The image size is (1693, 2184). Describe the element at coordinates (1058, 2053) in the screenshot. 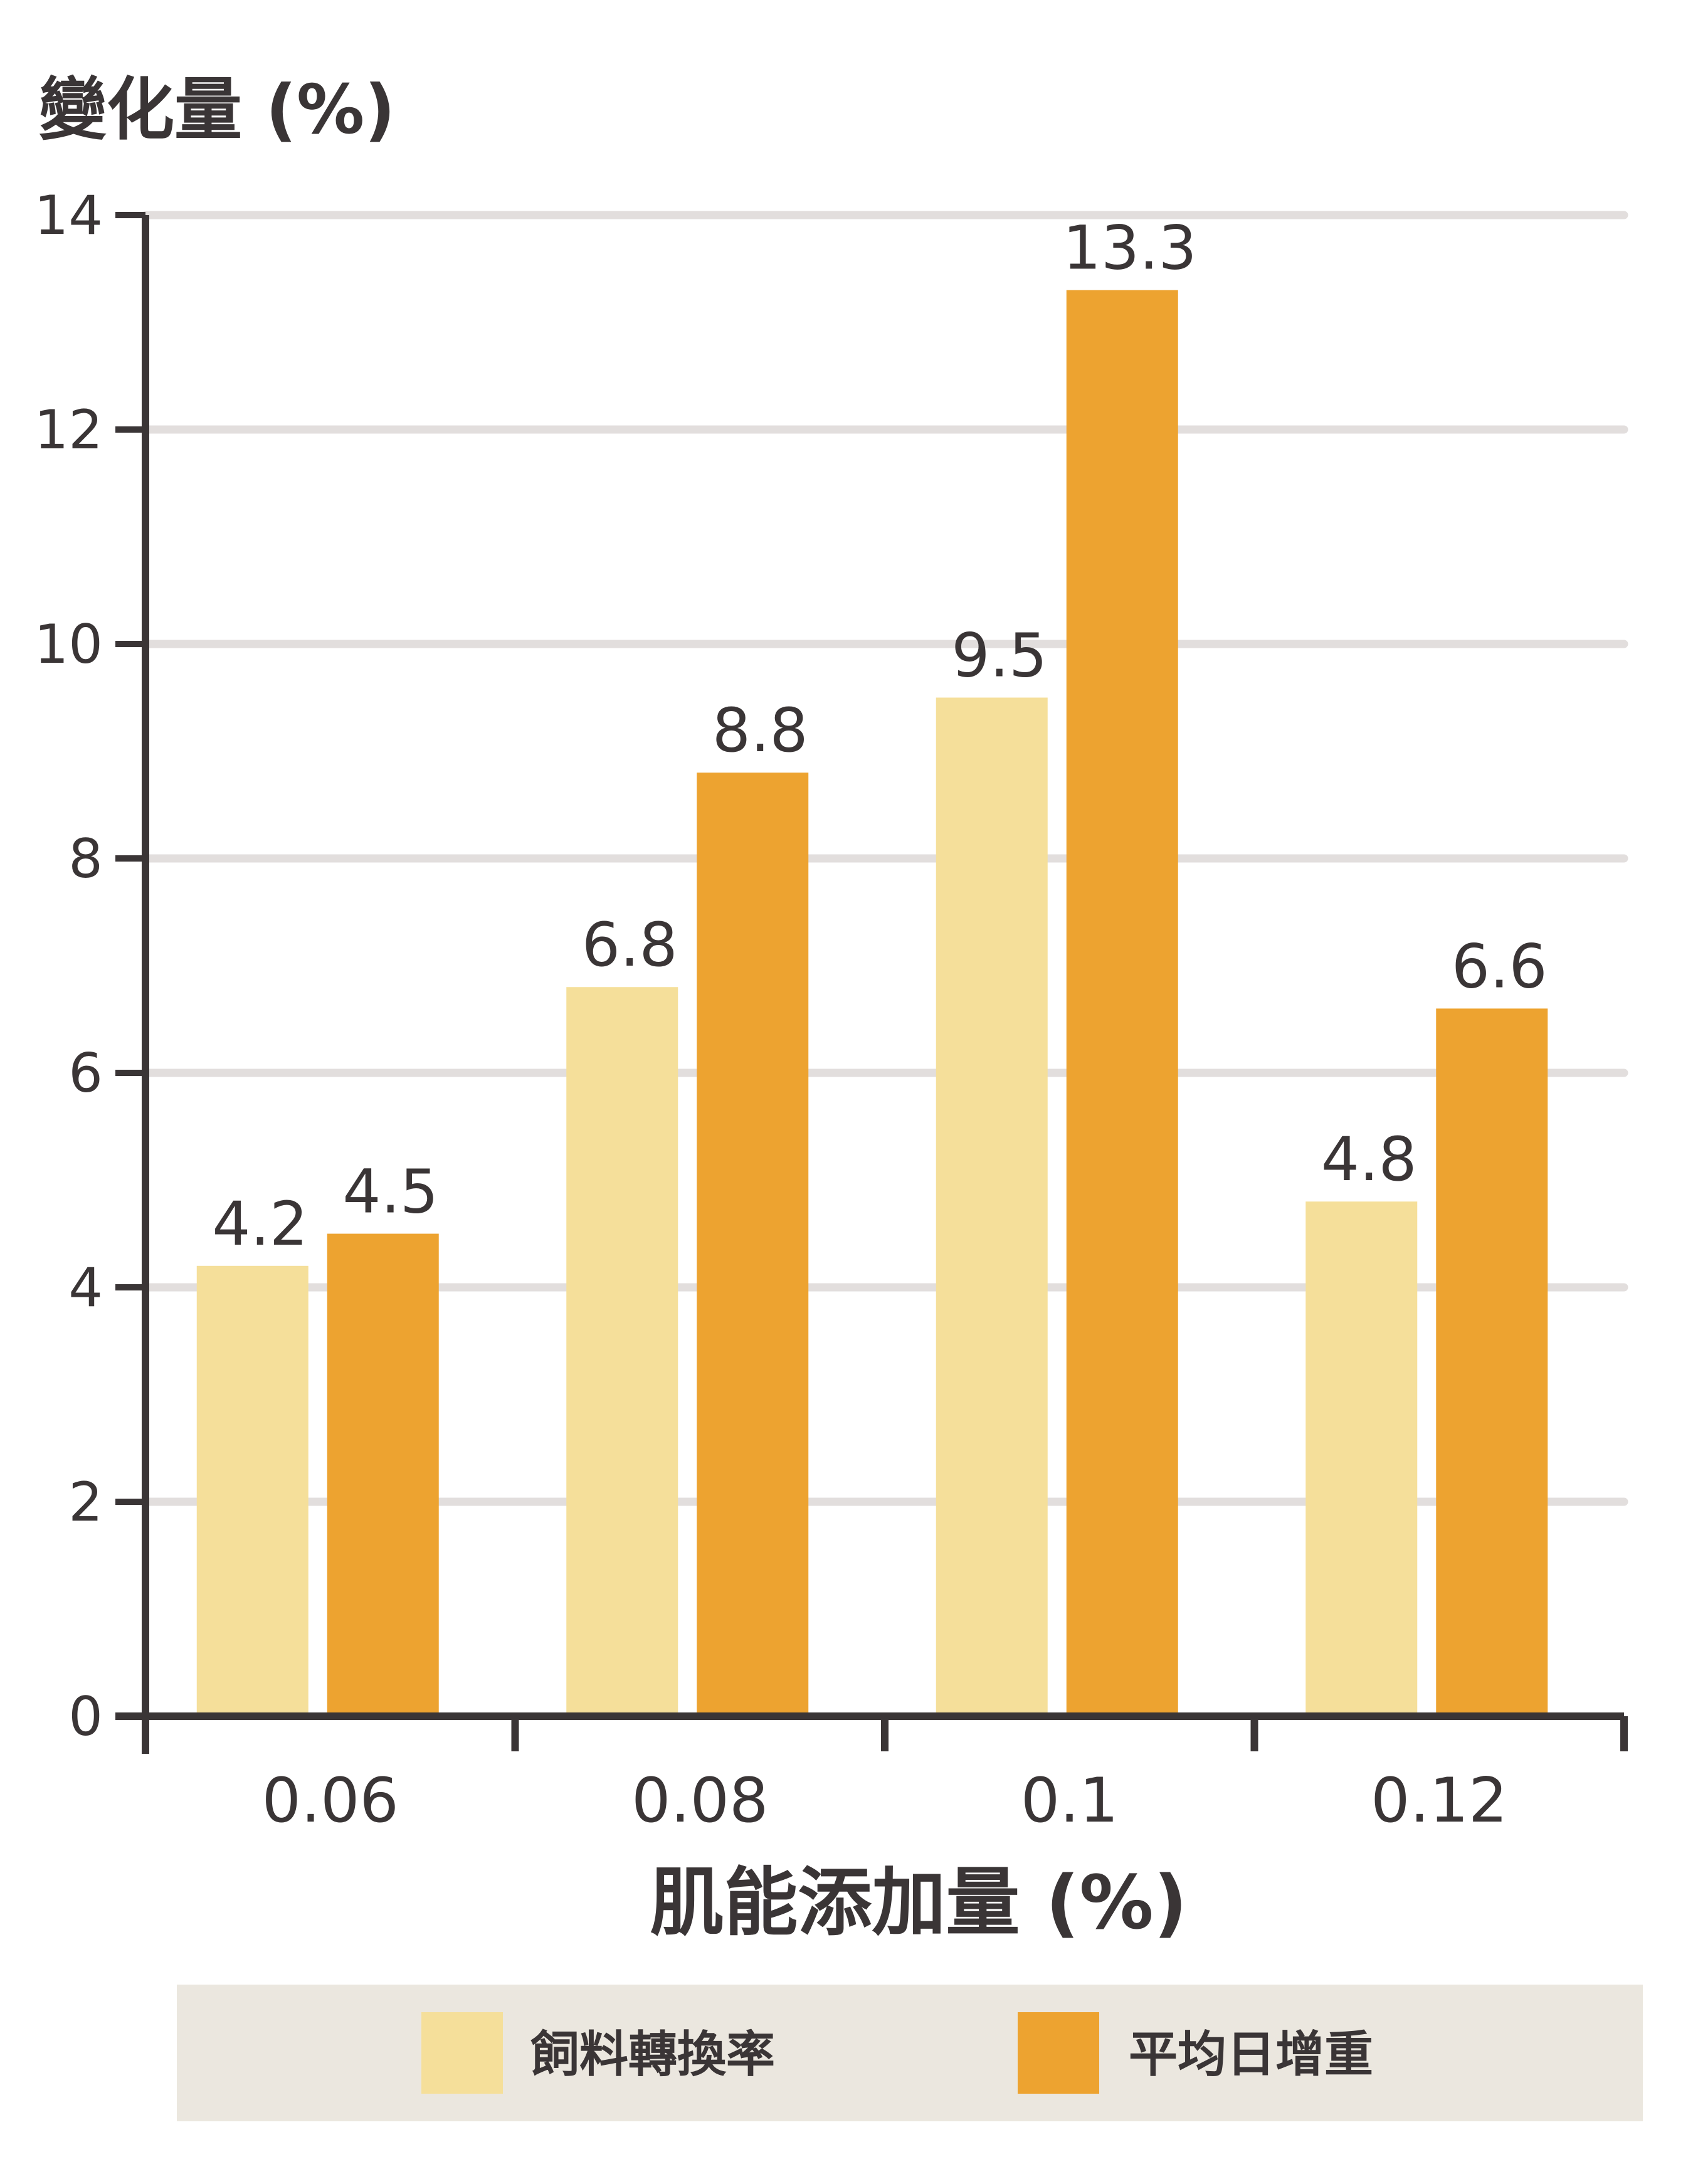

I see `legend-swatch-daily-gain` at that location.